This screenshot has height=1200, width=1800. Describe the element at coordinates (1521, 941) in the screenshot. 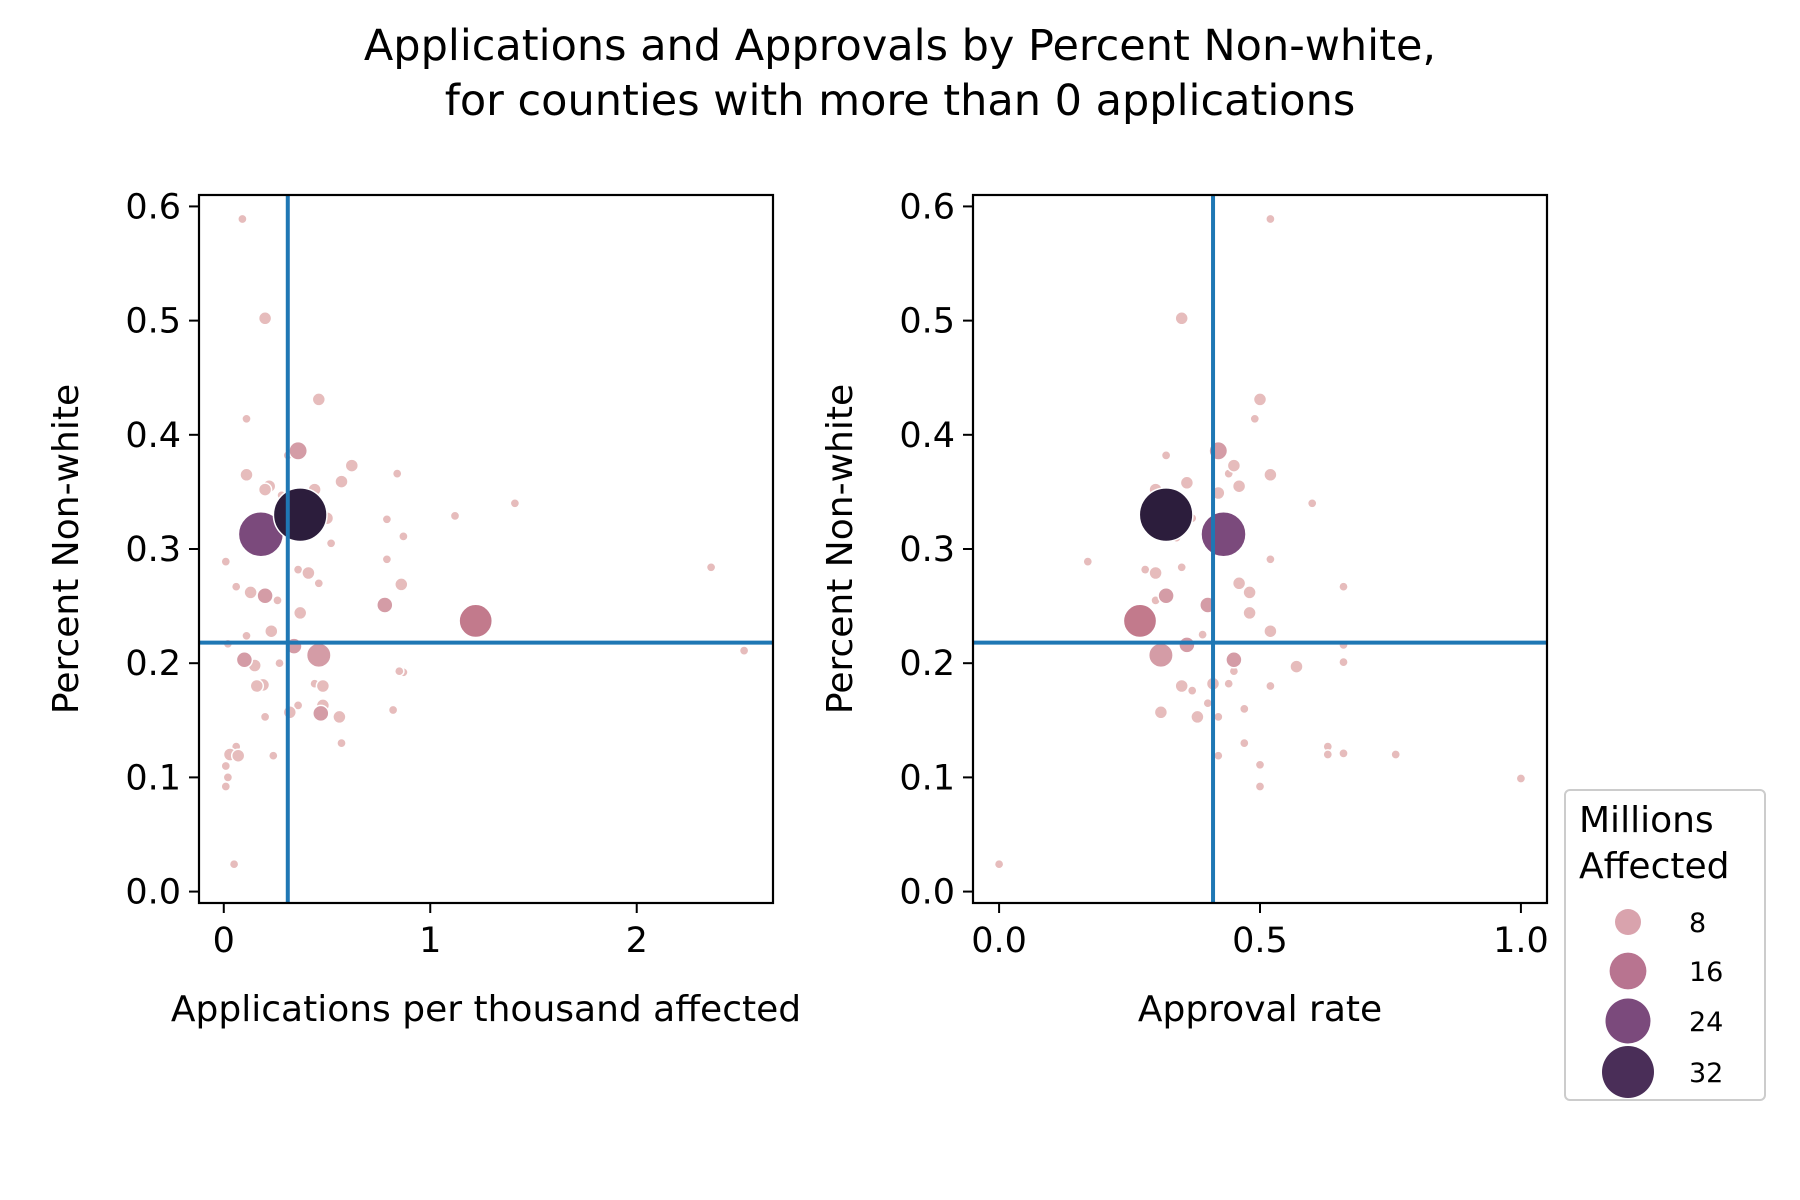

I see `x-tick-label: 1.0` at that location.